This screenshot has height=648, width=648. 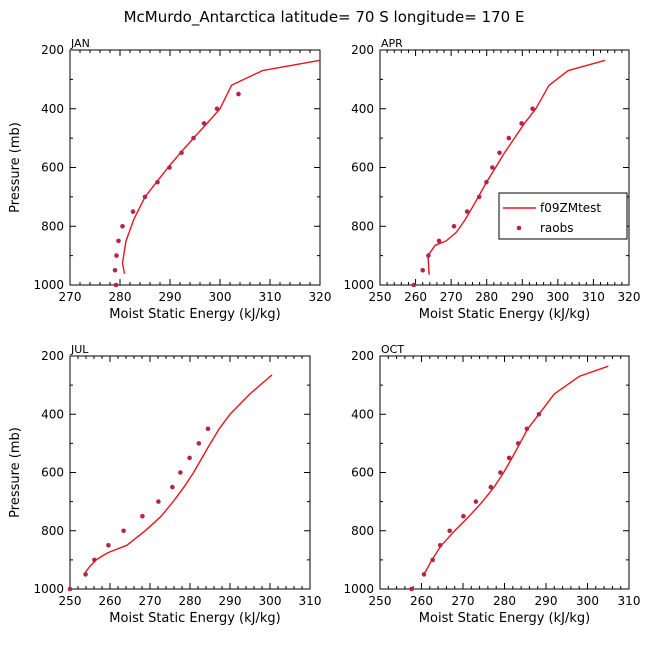 I want to click on legend-label-obs: raobs, so click(x=557, y=228).